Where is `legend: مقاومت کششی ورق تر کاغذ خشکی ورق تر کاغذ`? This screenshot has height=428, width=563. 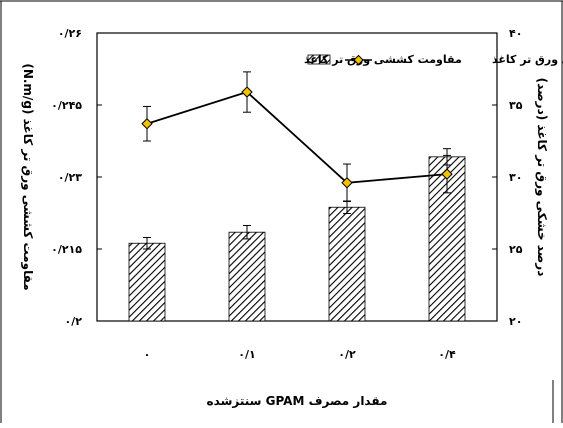
legend: مقاومت کششی ورق تر کاغذ خشکی ورق تر کاغذ is located at coordinates (433, 59).